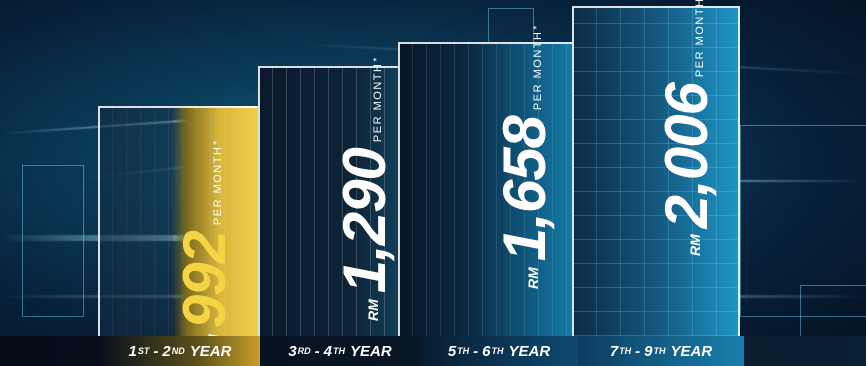 The width and height of the screenshot is (866, 366). I want to click on year-label-tier-2: 3 RD -4 TH YEAR, so click(340, 351).